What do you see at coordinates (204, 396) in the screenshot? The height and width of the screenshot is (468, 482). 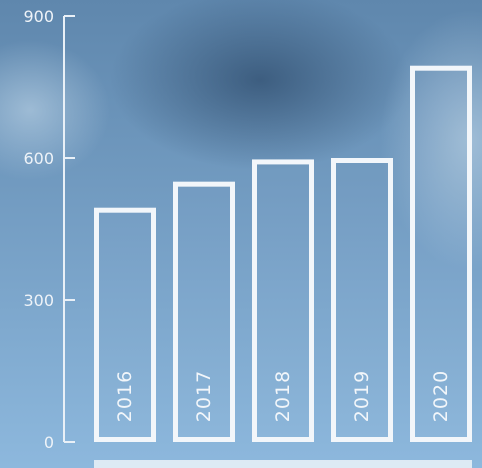 I see `category-label-2017: 2017` at bounding box center [204, 396].